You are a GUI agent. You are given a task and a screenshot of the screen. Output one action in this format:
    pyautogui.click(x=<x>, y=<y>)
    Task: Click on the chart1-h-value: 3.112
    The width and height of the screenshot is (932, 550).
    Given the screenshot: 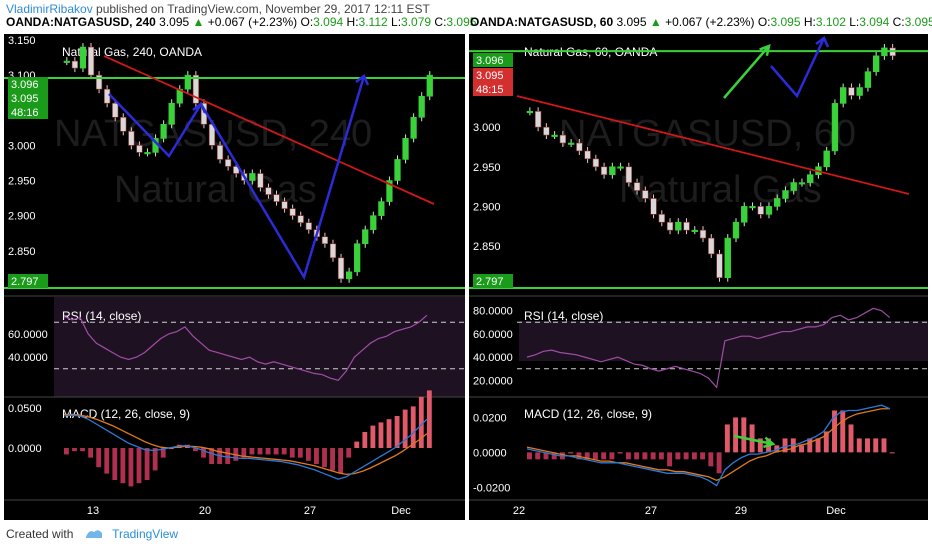 What is the action you would take?
    pyautogui.click(x=373, y=22)
    